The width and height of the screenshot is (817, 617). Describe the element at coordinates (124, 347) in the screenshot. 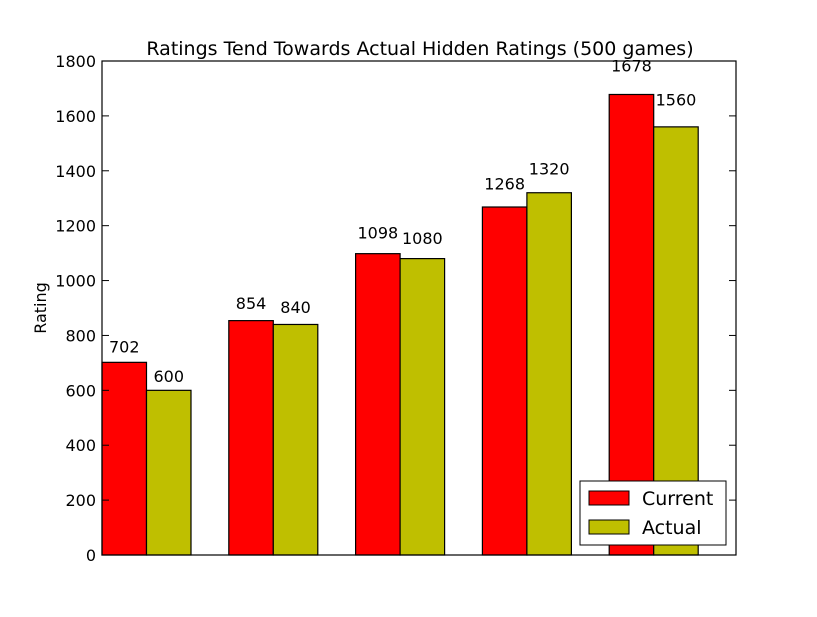

I see `value-label-current-0: 702` at that location.